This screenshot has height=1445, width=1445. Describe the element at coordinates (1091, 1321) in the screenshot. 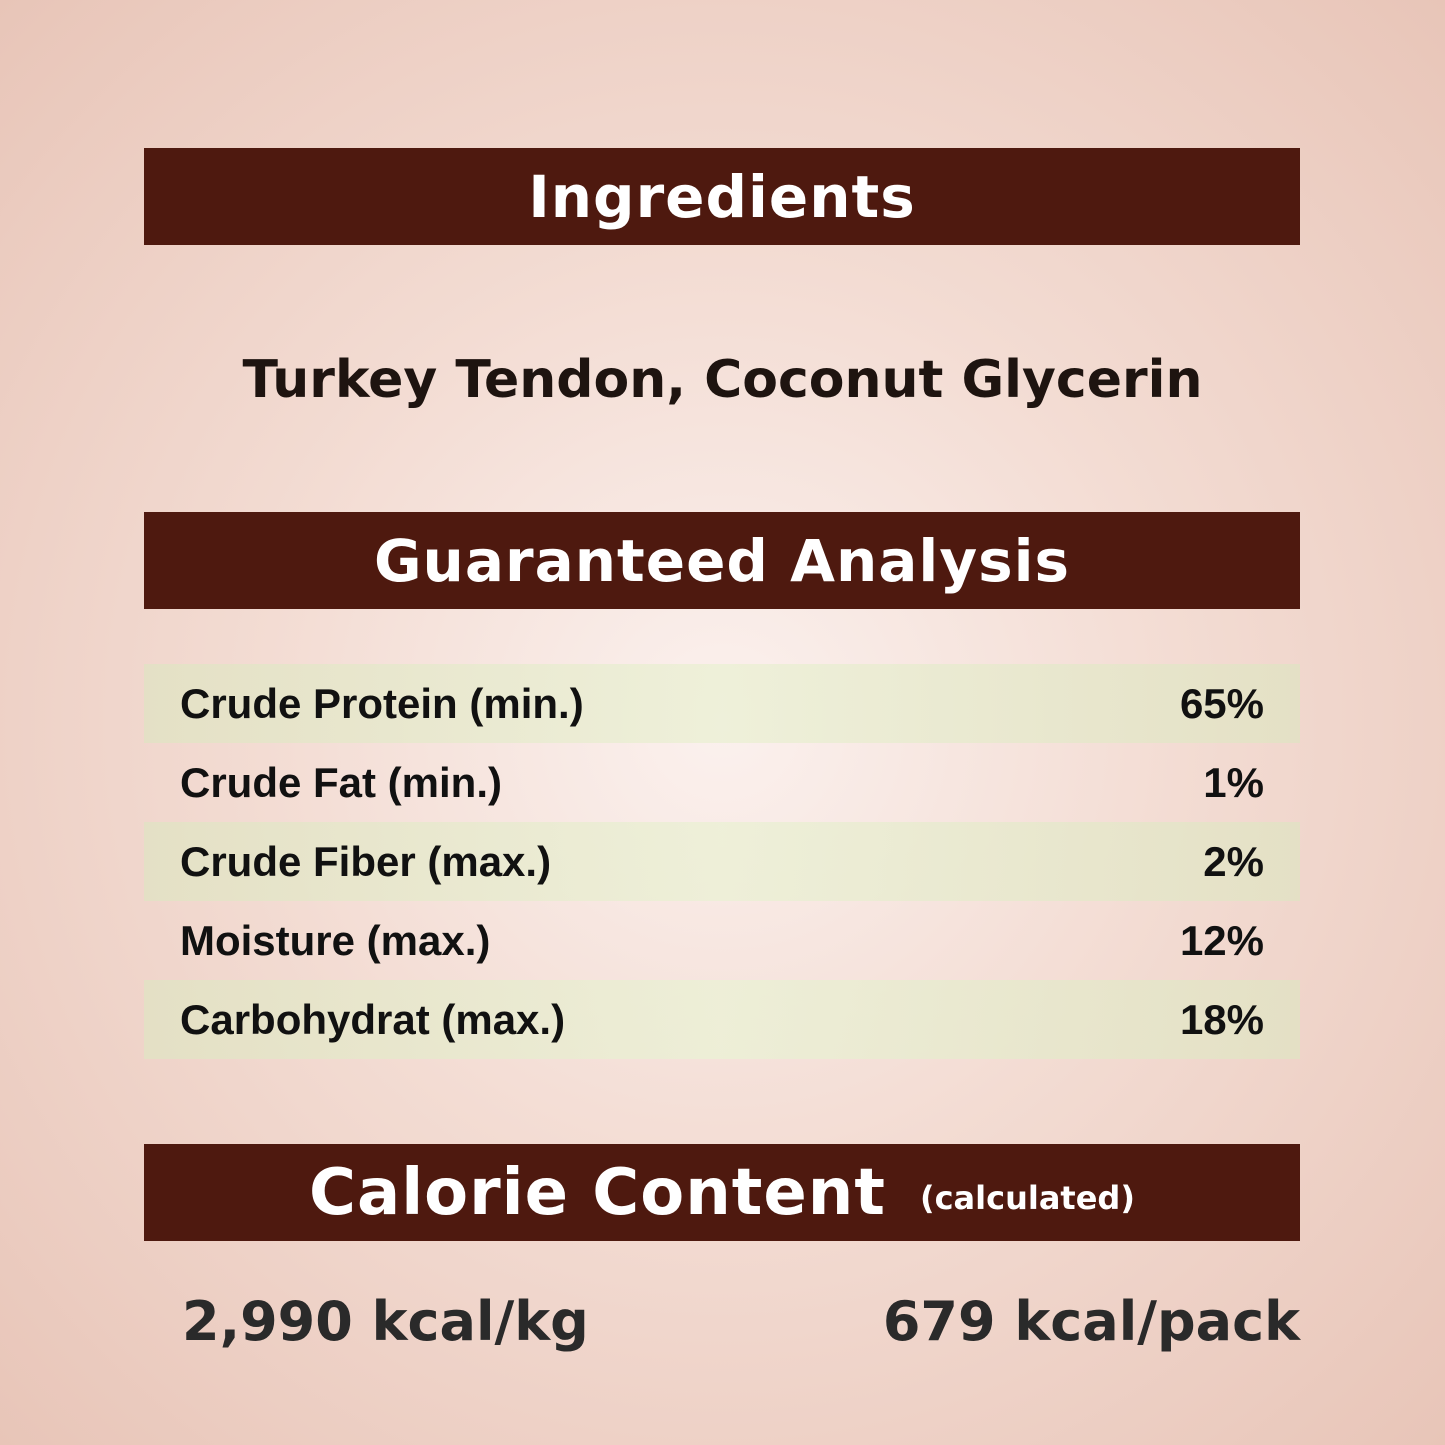

I see `calorie-per-pack: 679 kcal/pack` at that location.